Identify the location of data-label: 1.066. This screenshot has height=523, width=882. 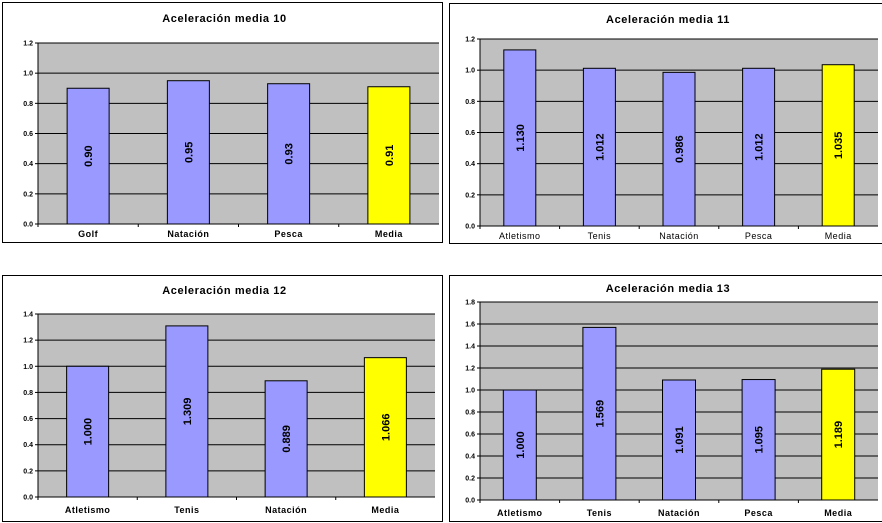
(386, 428).